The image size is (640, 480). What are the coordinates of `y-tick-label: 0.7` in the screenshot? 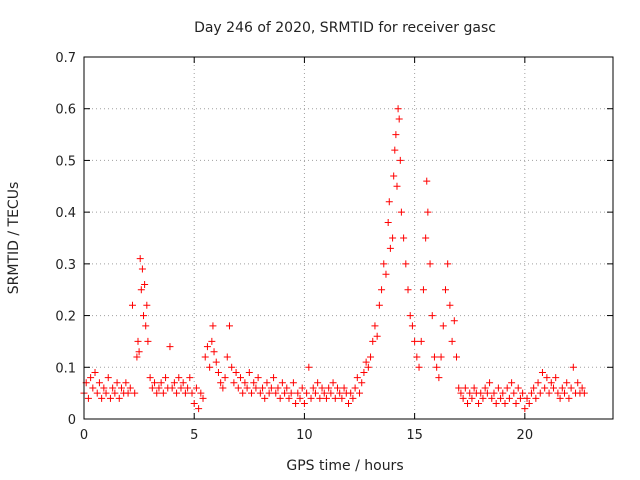 It's located at (65, 58).